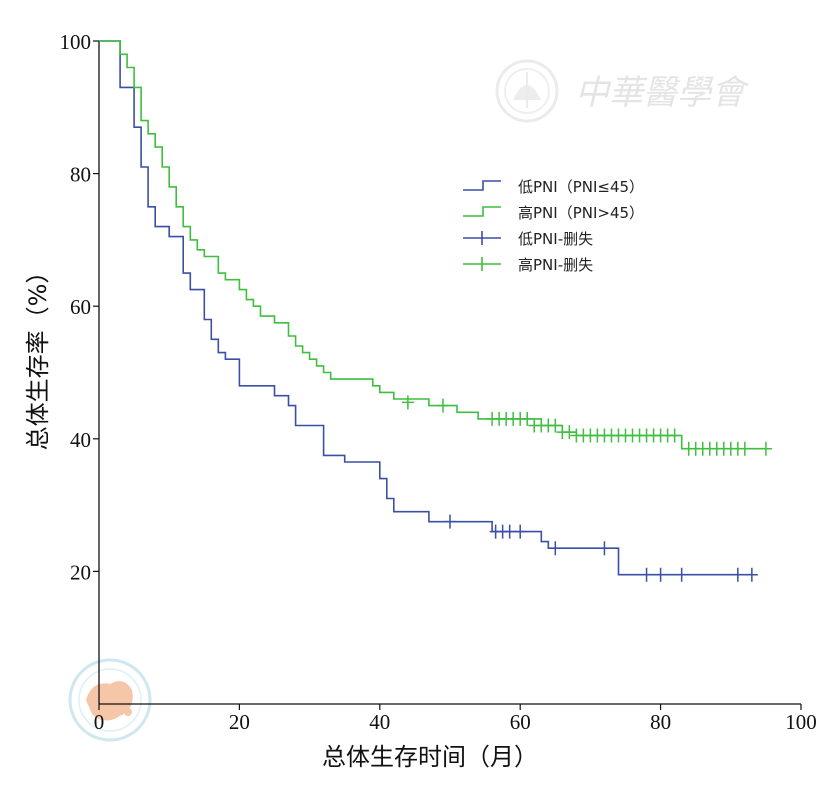  What do you see at coordinates (99, 722) in the screenshot?
I see `x-tick-label: 0` at bounding box center [99, 722].